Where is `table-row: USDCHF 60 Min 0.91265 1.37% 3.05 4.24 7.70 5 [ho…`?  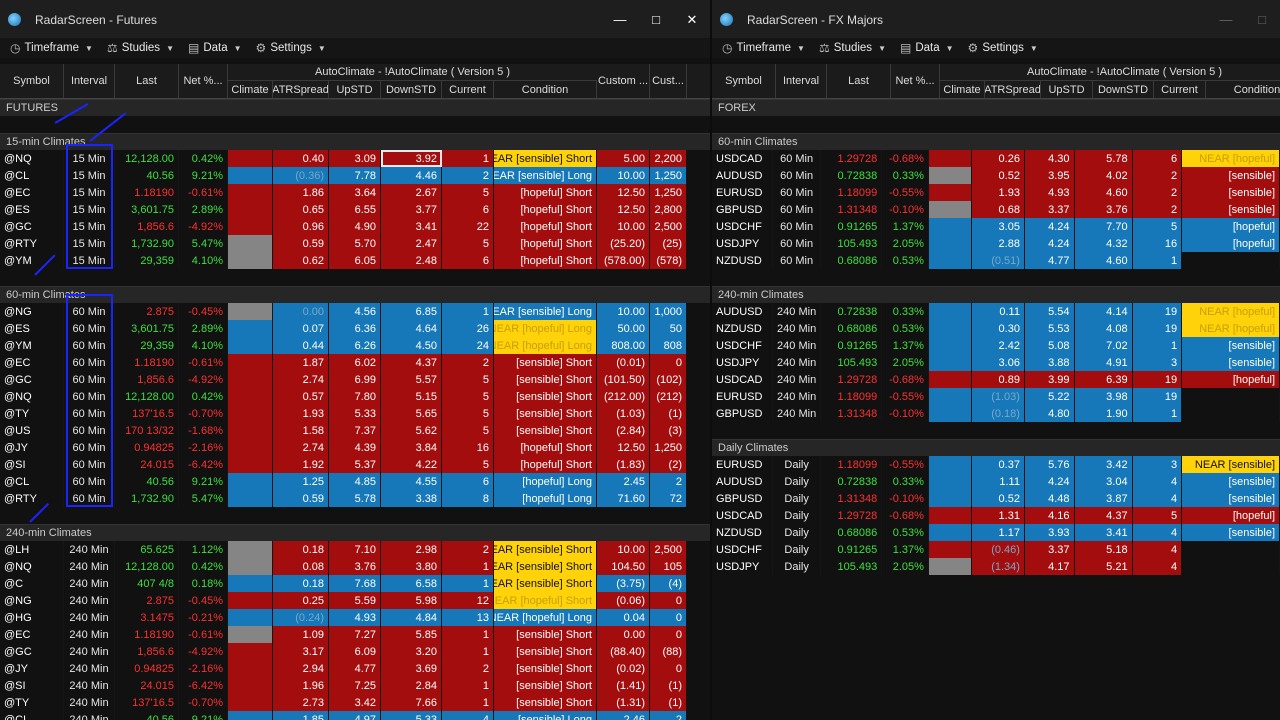
table-row: USDCHF 60 Min 0.91265 1.37% 3.05 4.24 7.70 5 [ho… is located at coordinates (996, 226).